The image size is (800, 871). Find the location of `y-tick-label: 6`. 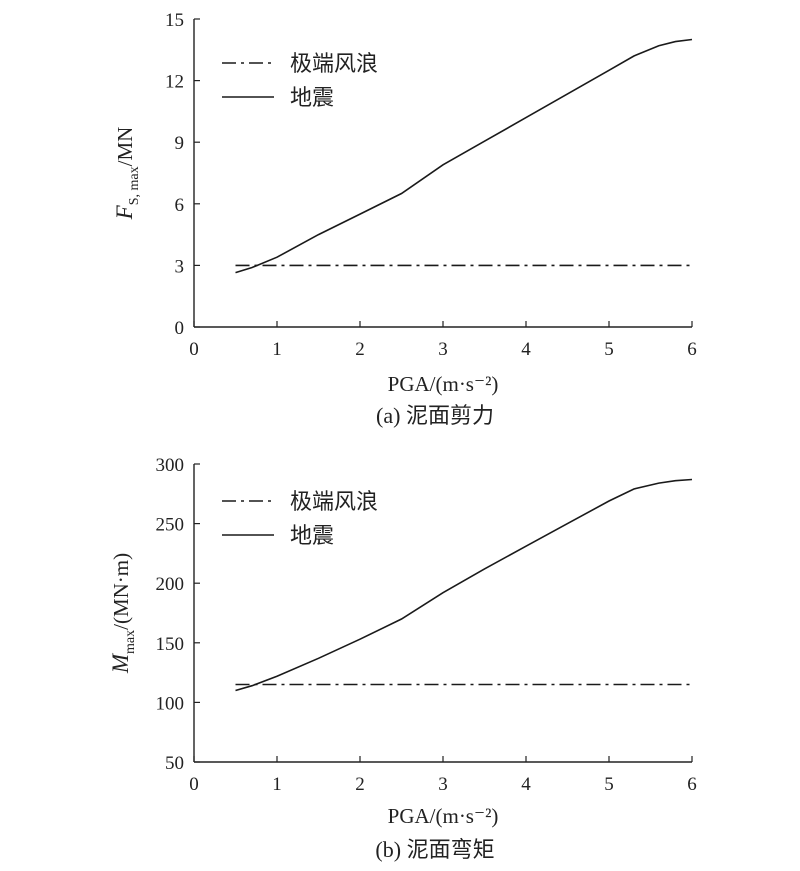

y-tick-label: 6 is located at coordinates (180, 205).